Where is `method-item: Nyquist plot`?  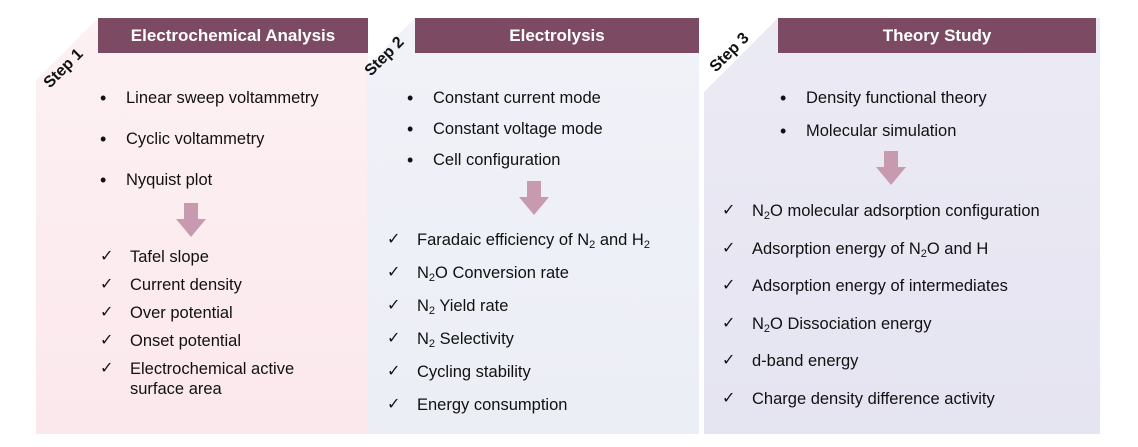 method-item: Nyquist plot is located at coordinates (209, 180).